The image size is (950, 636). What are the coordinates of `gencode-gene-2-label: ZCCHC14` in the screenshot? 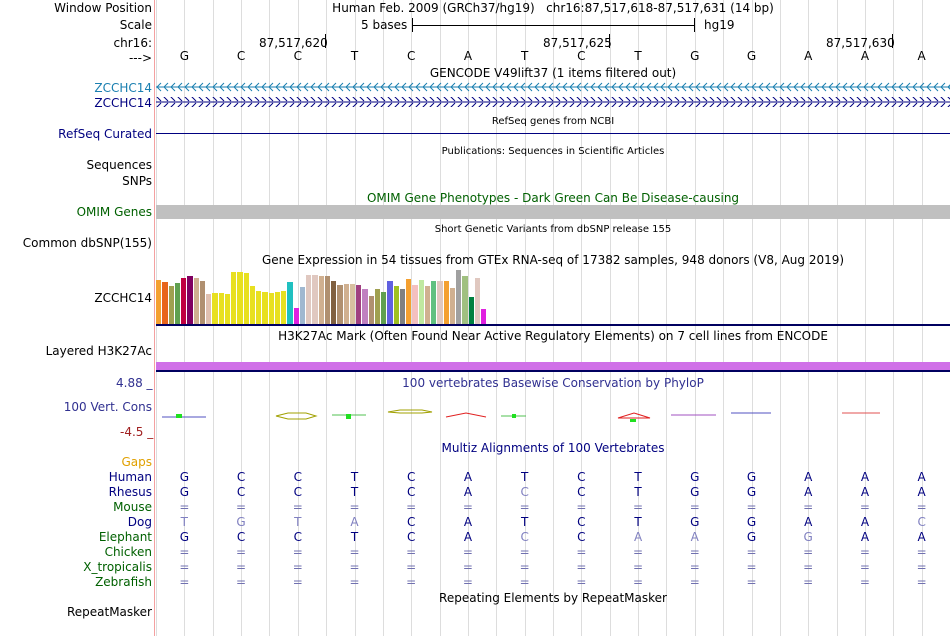 It's located at (123, 103).